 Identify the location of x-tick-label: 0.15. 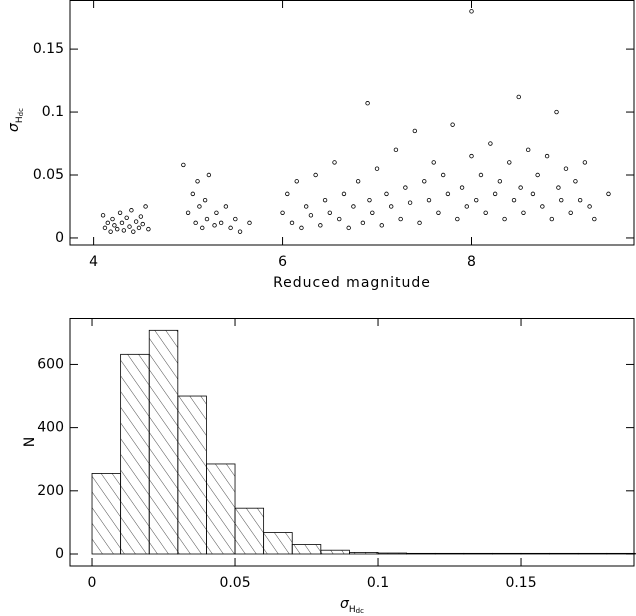
(520, 583).